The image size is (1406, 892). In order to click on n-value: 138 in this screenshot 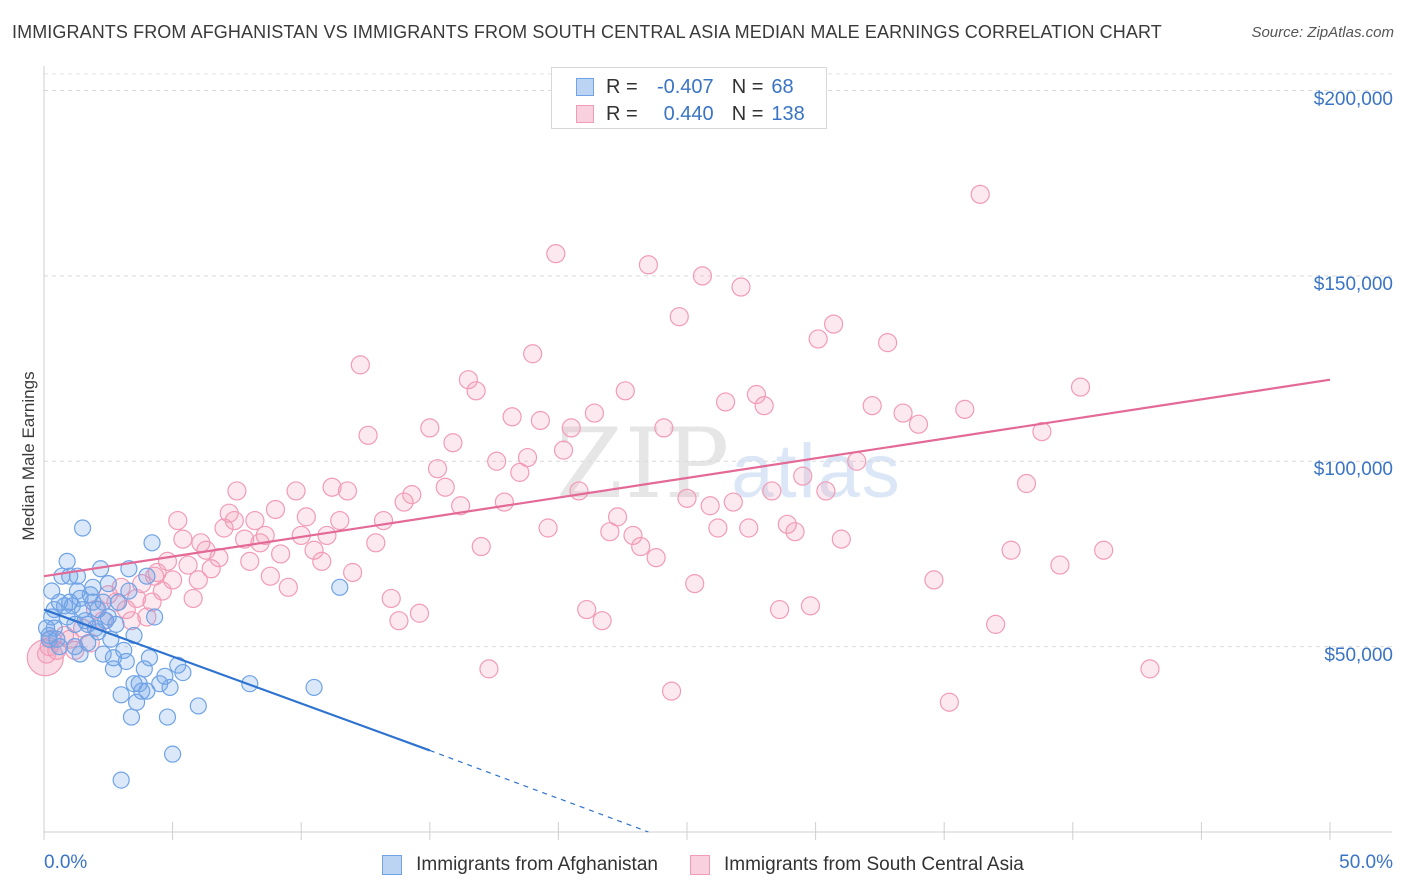, I will do `click(788, 113)`.